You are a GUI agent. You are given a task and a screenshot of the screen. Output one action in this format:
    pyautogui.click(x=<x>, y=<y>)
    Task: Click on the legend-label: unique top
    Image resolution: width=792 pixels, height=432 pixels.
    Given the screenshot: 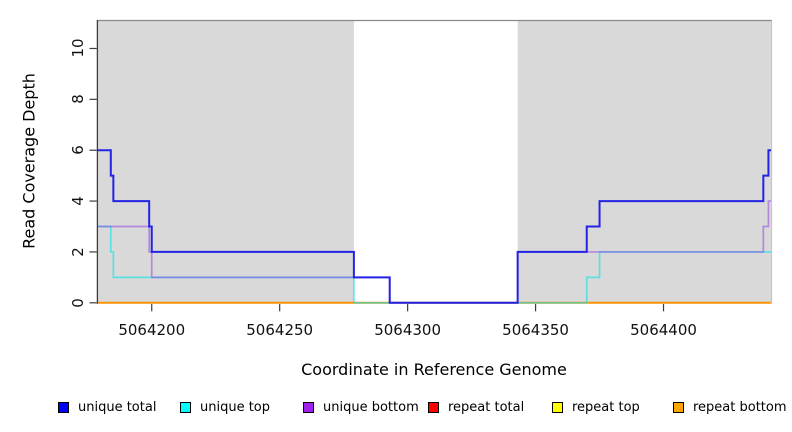 What is the action you would take?
    pyautogui.click(x=235, y=407)
    